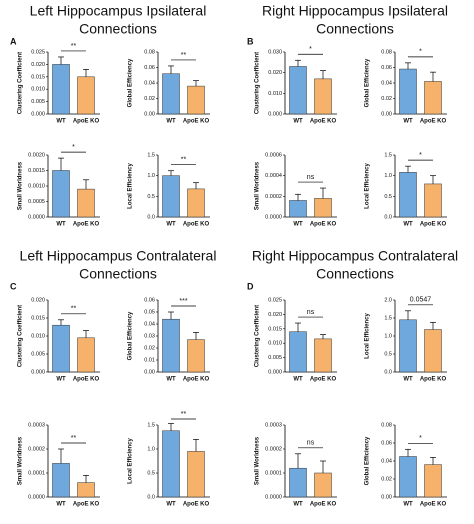  I want to click on y-tick-label: 0.08, so click(149, 52).